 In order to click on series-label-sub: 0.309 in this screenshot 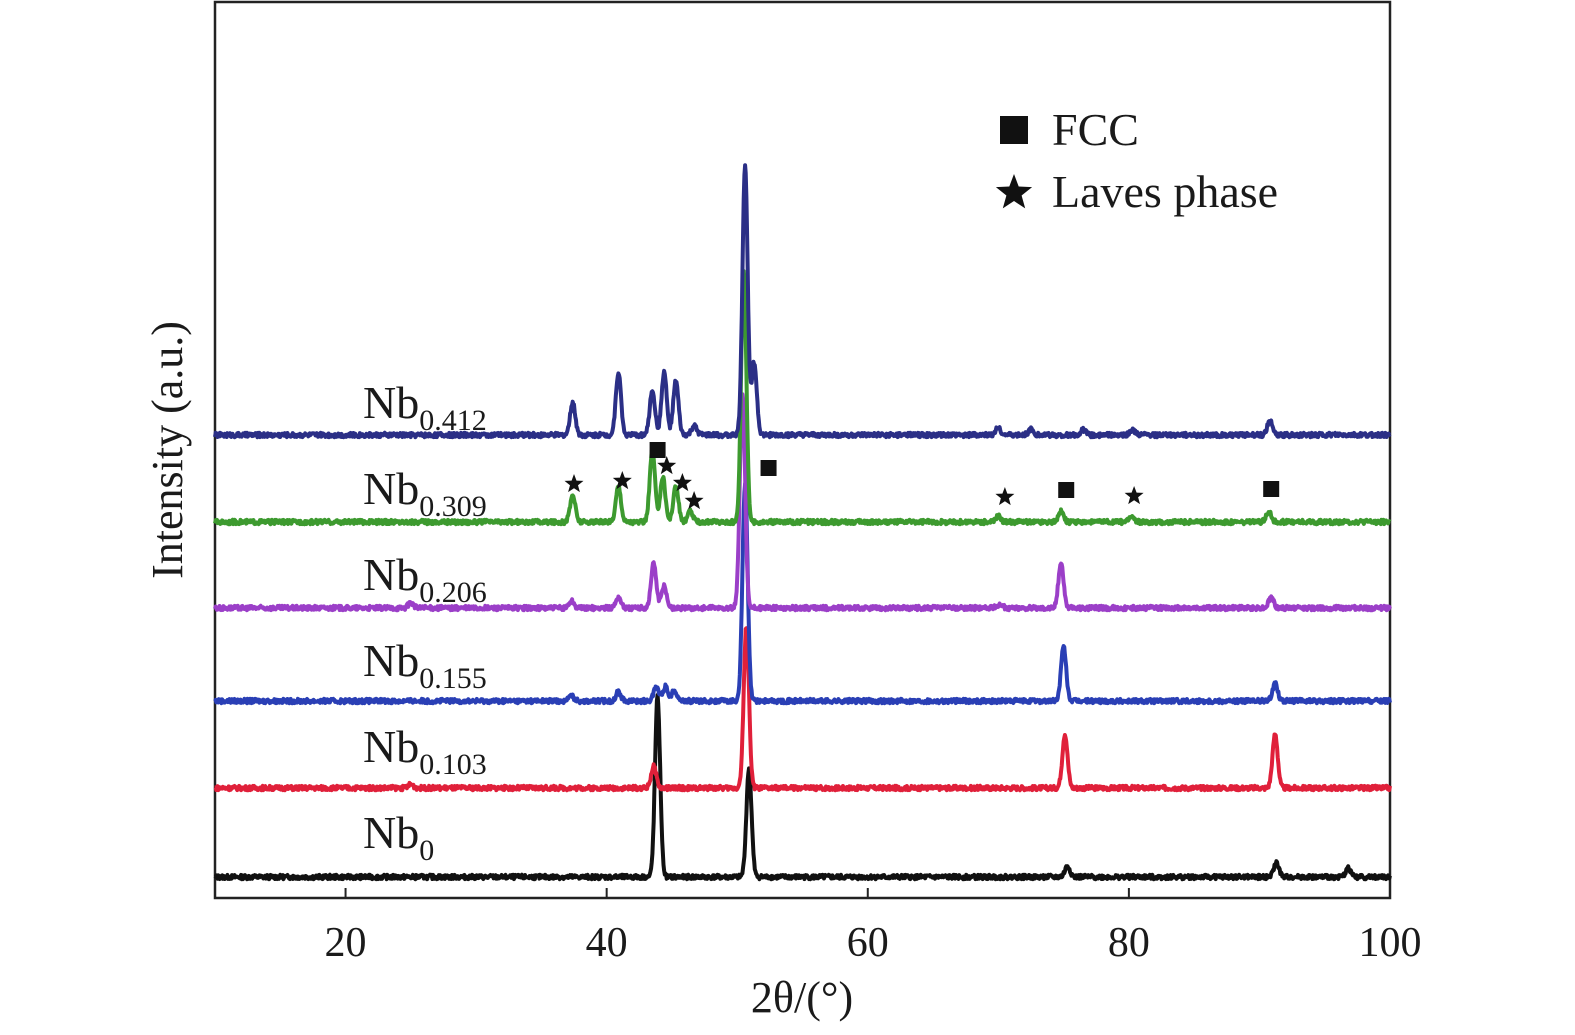, I will do `click(453, 506)`.